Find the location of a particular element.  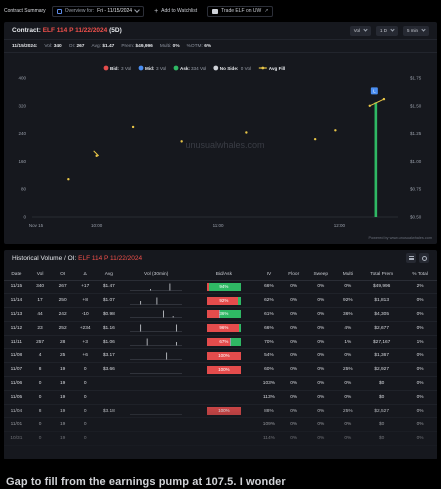

cell-delta: +6 is located at coordinates (85, 356).